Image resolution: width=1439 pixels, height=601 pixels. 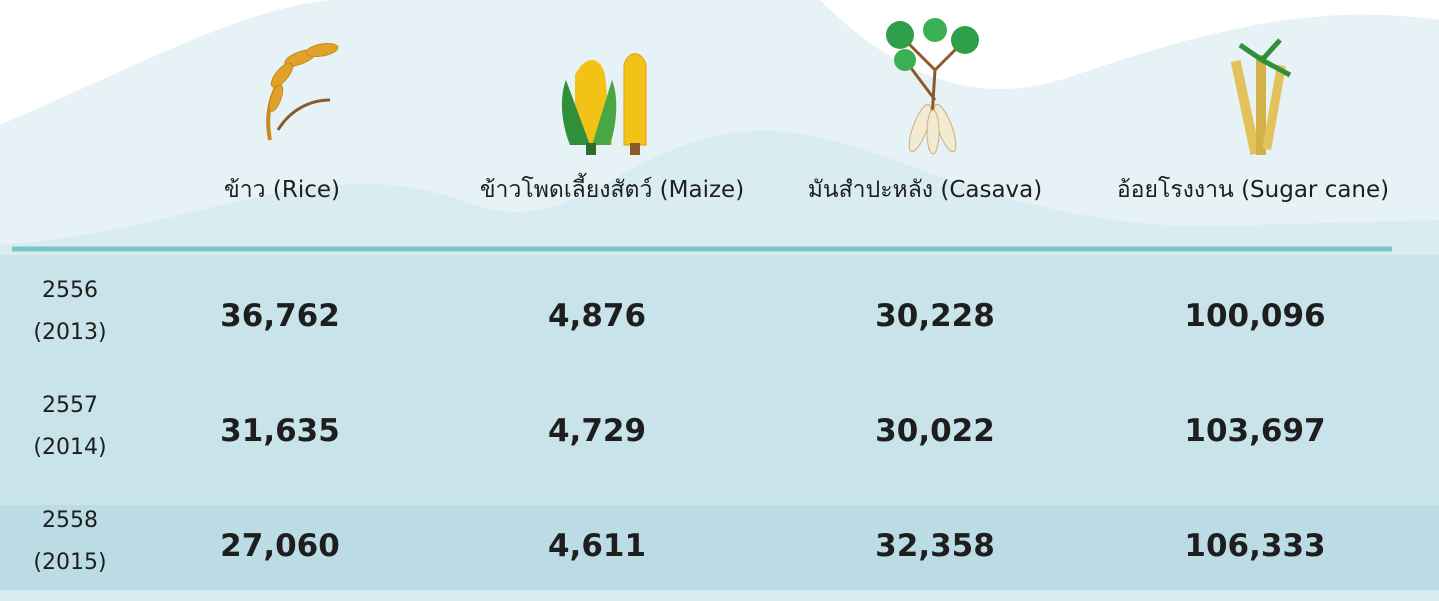 What do you see at coordinates (1255, 431) in the screenshot?
I see `table-cell: 103,697` at bounding box center [1255, 431].